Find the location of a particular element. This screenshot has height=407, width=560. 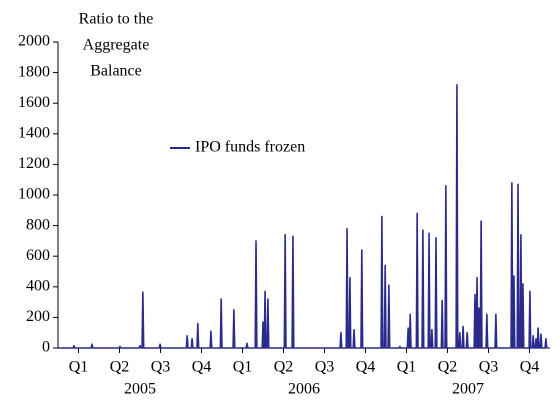

y-axis-title: Balance is located at coordinates (116, 71).